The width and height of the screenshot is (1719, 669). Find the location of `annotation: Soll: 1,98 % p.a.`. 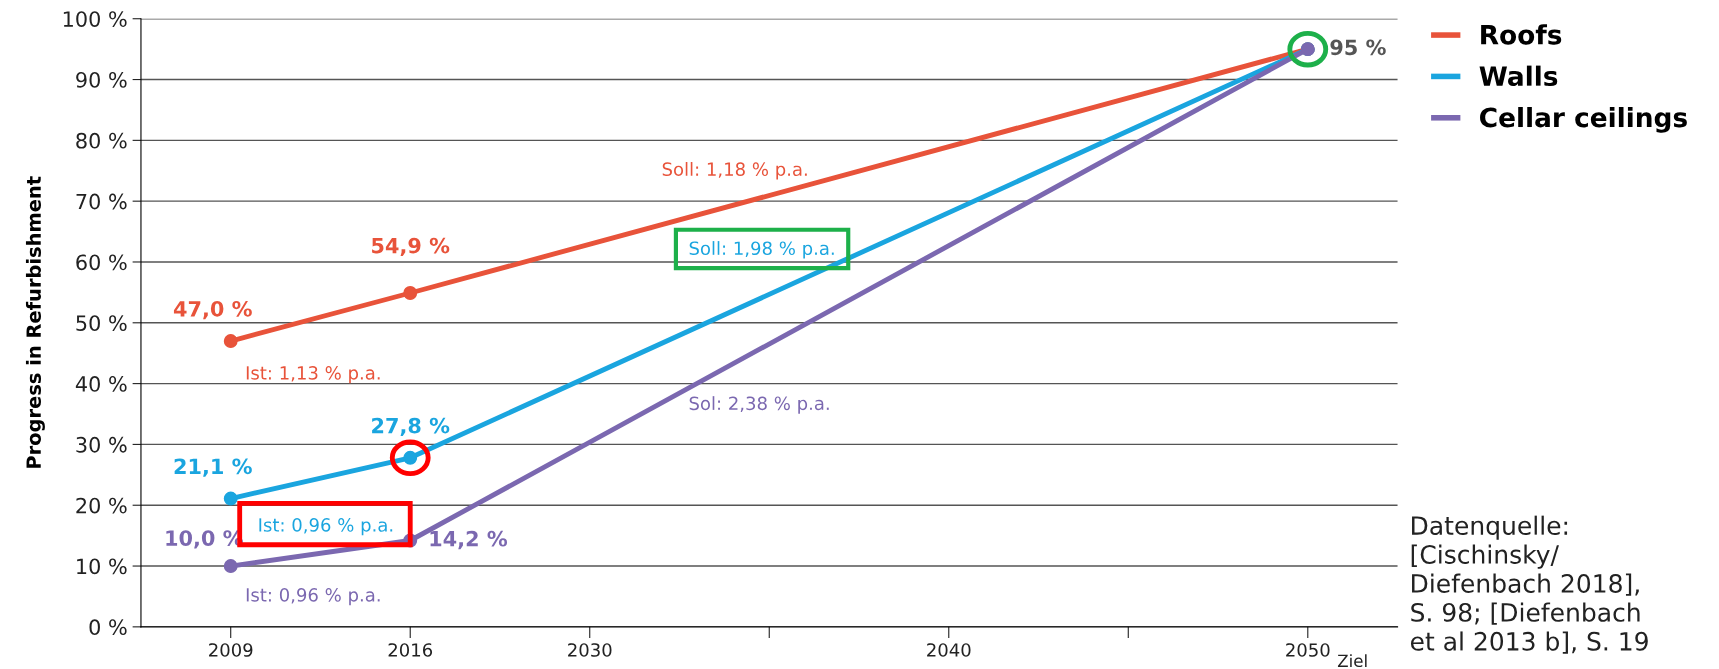

annotation: Soll: 1,98 % p.a. is located at coordinates (761, 250).